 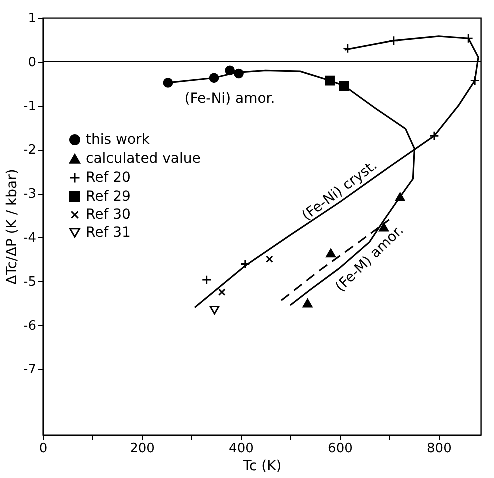 I want to click on x-tick-label: 0, so click(x=43, y=449).